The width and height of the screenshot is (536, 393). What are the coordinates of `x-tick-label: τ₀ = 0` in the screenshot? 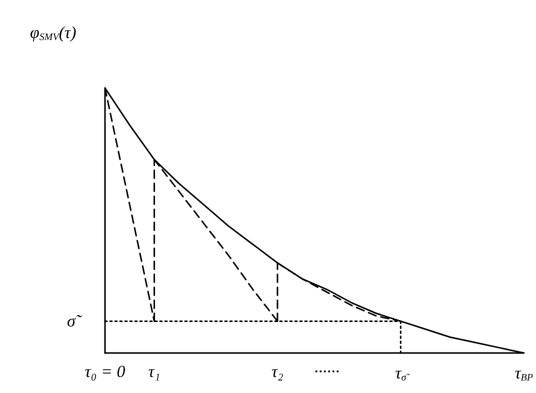 It's located at (105, 371).